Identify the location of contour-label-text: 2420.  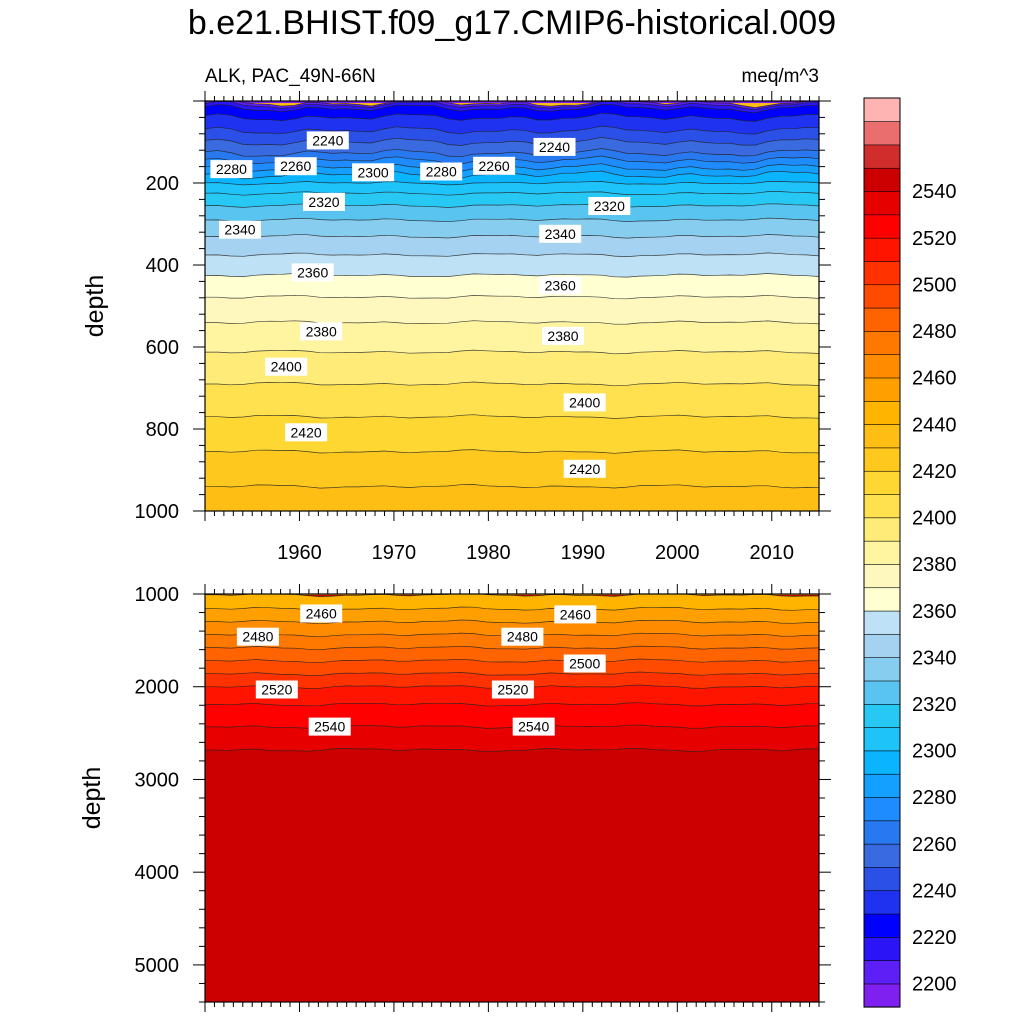
(306, 432).